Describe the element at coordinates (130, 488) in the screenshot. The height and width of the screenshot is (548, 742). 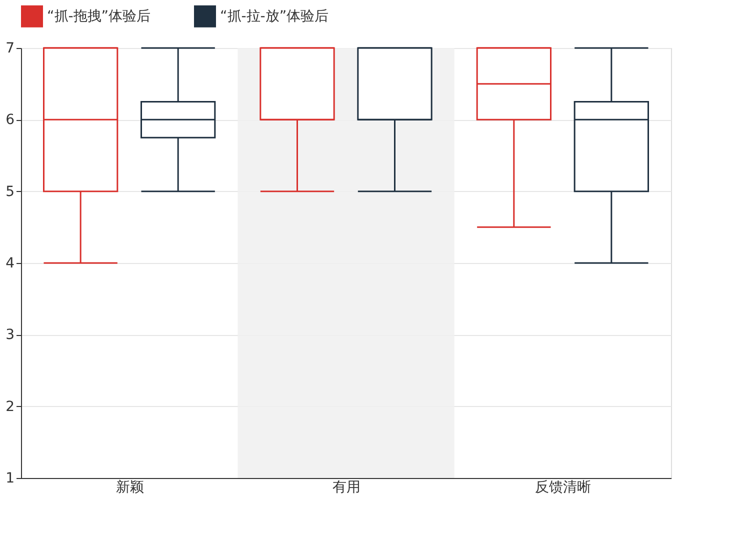
I see `x-tick-label: 新颖` at that location.